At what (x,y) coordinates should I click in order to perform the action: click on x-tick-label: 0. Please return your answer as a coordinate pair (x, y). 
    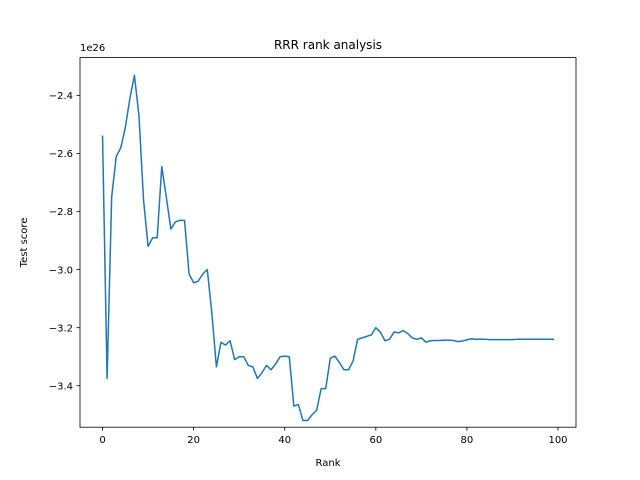
    Looking at the image, I should click on (102, 440).